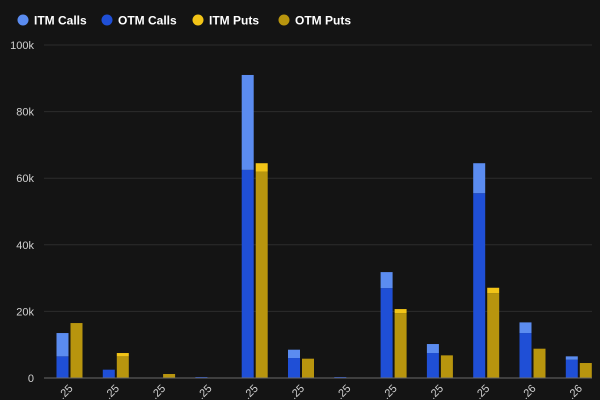 This screenshot has height=400, width=600. I want to click on legend-swatch-itm-puts, so click(198, 20).